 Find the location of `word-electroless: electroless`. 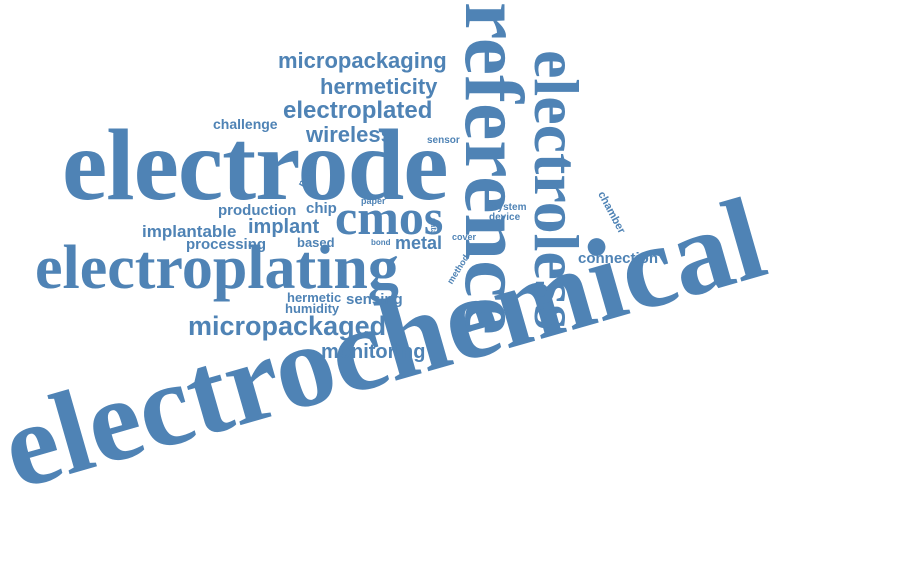

word-electroless: electroless is located at coordinates (556, 190).